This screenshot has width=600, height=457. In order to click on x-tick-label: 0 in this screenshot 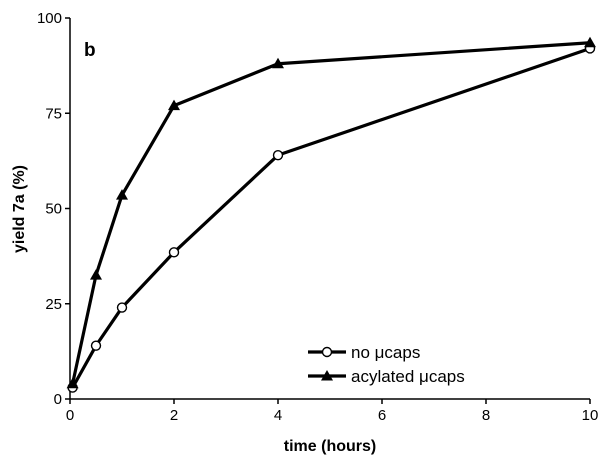, I will do `click(70, 415)`.